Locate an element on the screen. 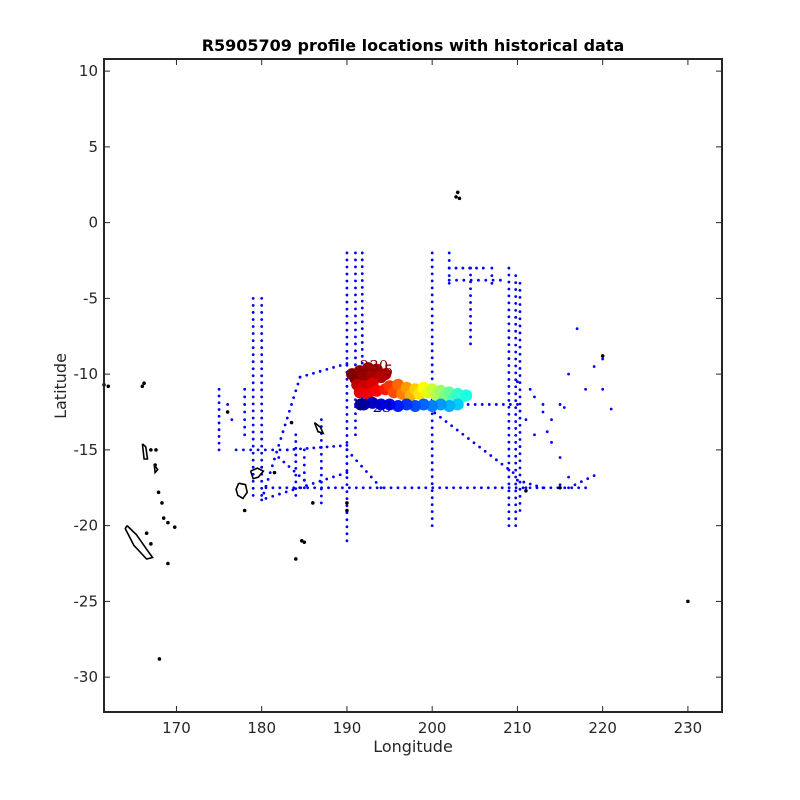  y-tick-label: -30 is located at coordinates (86, 677).